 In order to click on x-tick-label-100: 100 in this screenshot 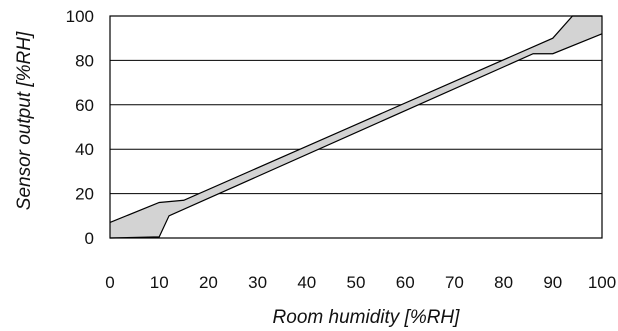, I will do `click(602, 282)`.